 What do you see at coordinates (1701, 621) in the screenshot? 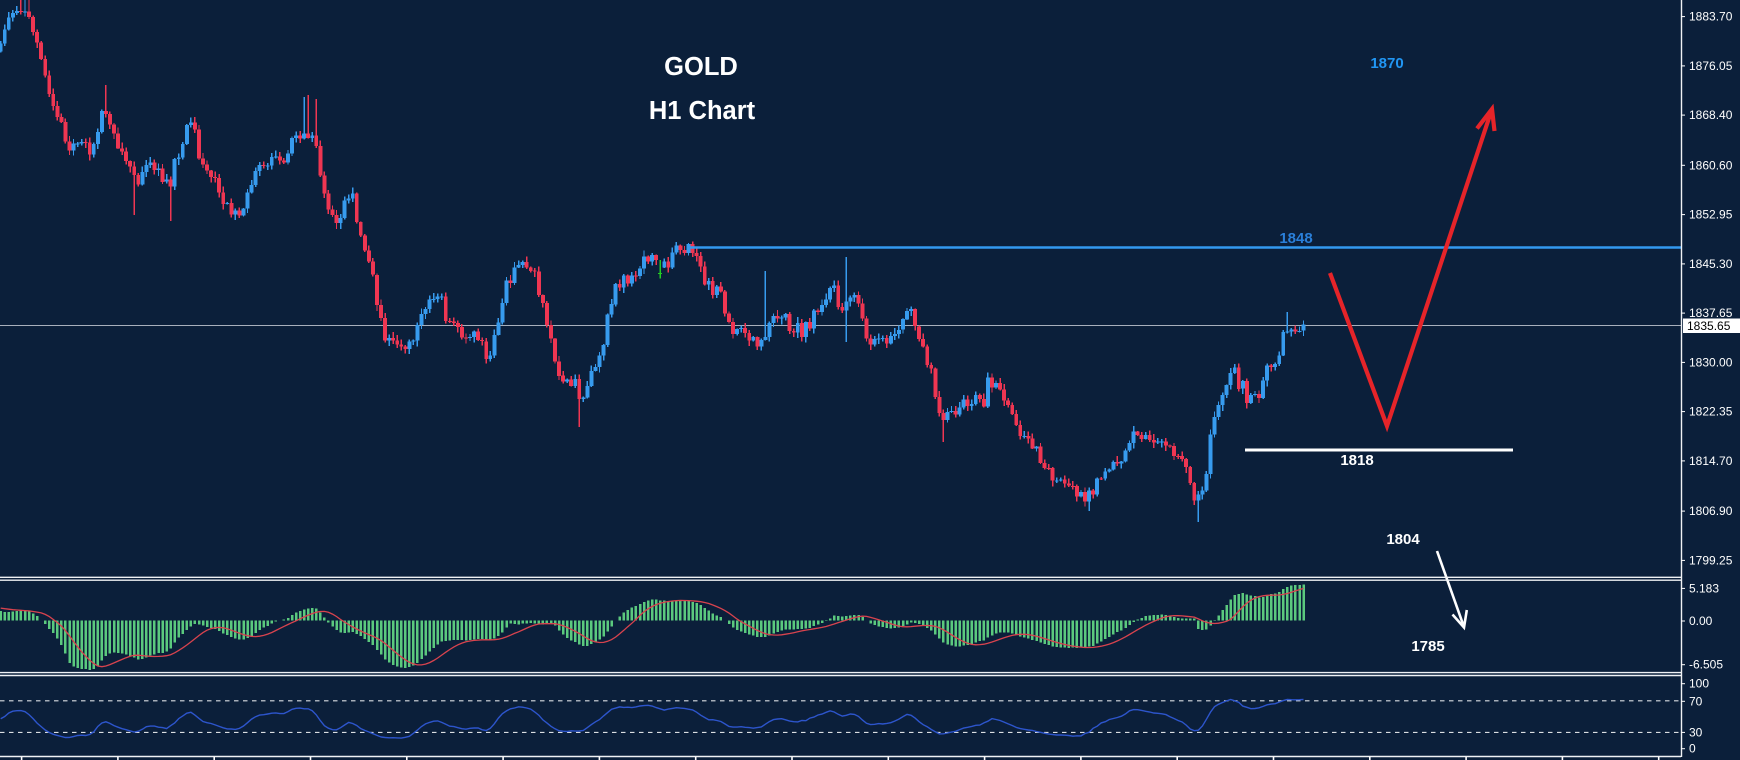
I see `svg-text: 0.00` at bounding box center [1701, 621].